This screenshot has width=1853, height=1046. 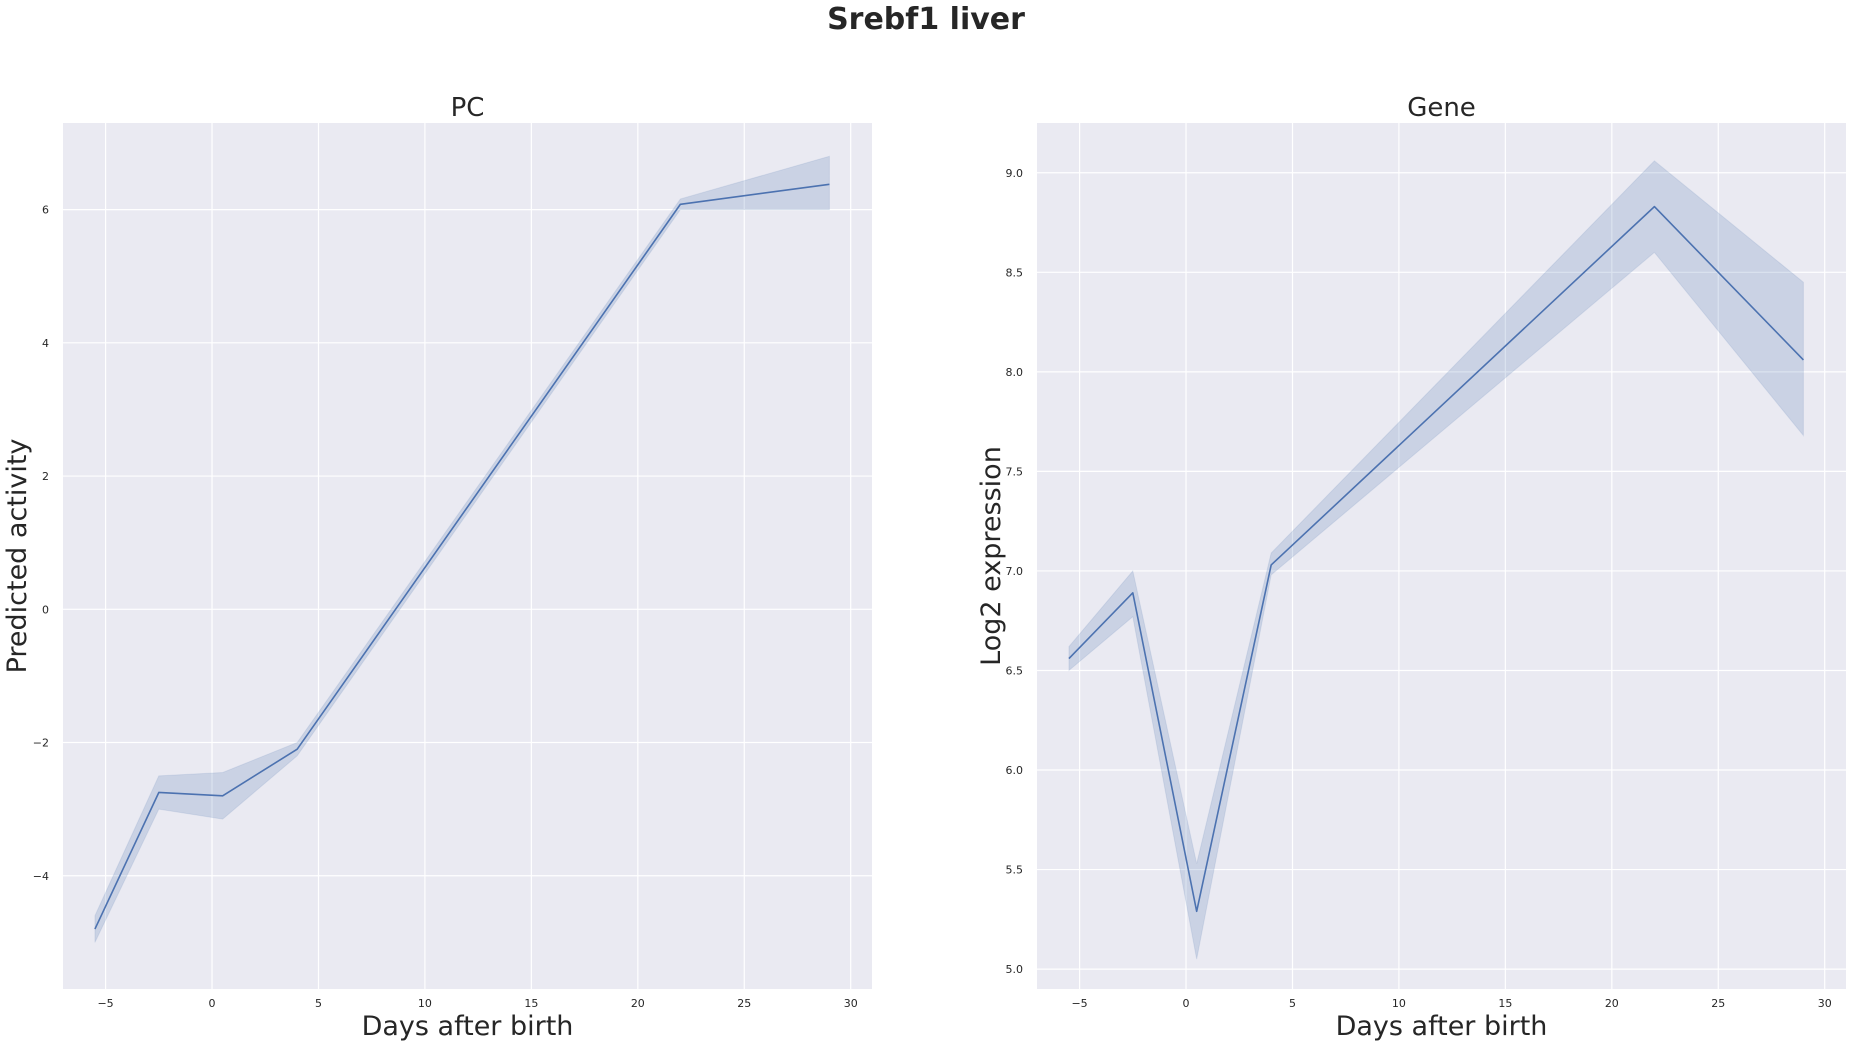 What do you see at coordinates (1442, 1026) in the screenshot?
I see `x-axis-label-gene: Days after birth` at bounding box center [1442, 1026].